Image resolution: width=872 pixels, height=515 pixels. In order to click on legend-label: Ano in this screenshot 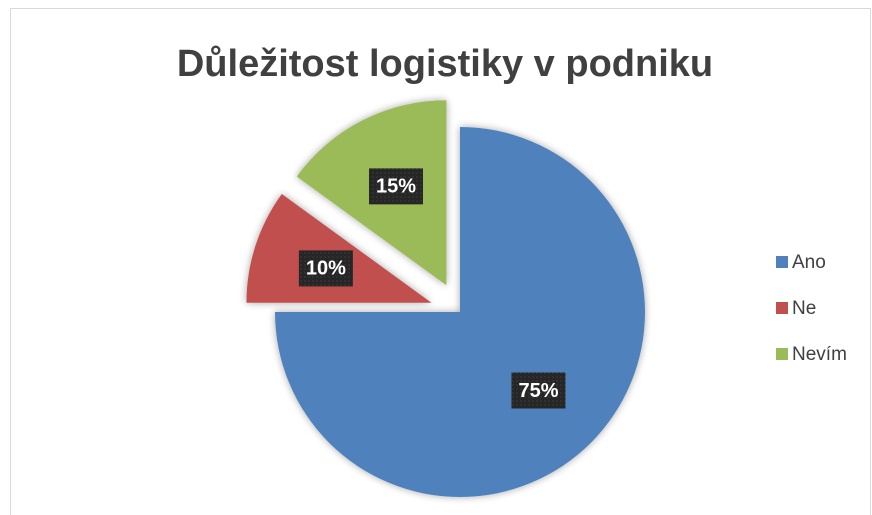, I will do `click(809, 262)`.